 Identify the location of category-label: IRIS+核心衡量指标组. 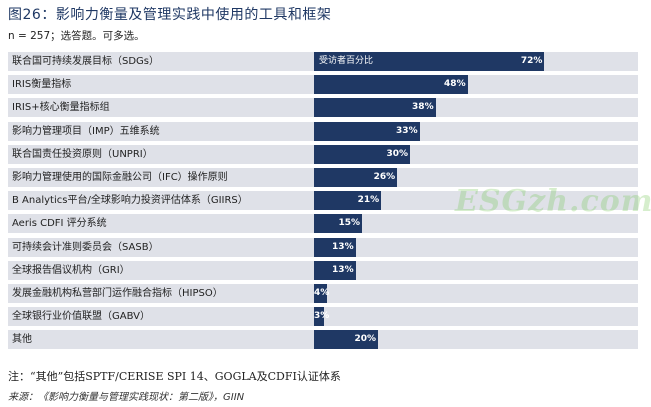
(61, 107).